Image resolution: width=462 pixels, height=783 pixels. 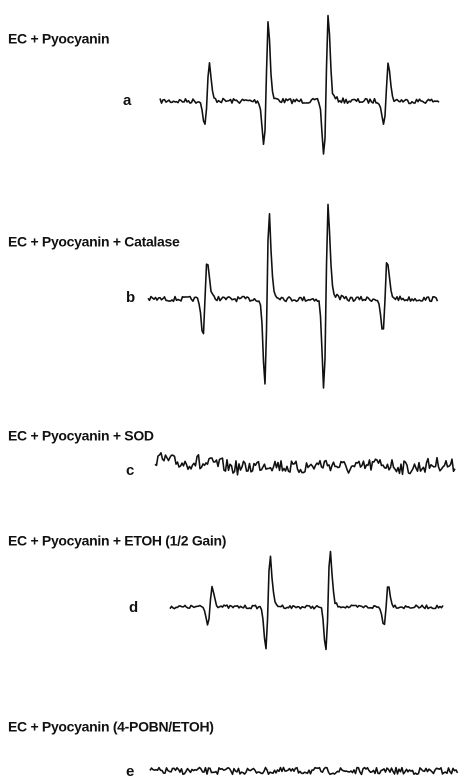 I want to click on panel-title: EC + Pyocyanin + ETOH (1/2 Gain), so click(x=117, y=541).